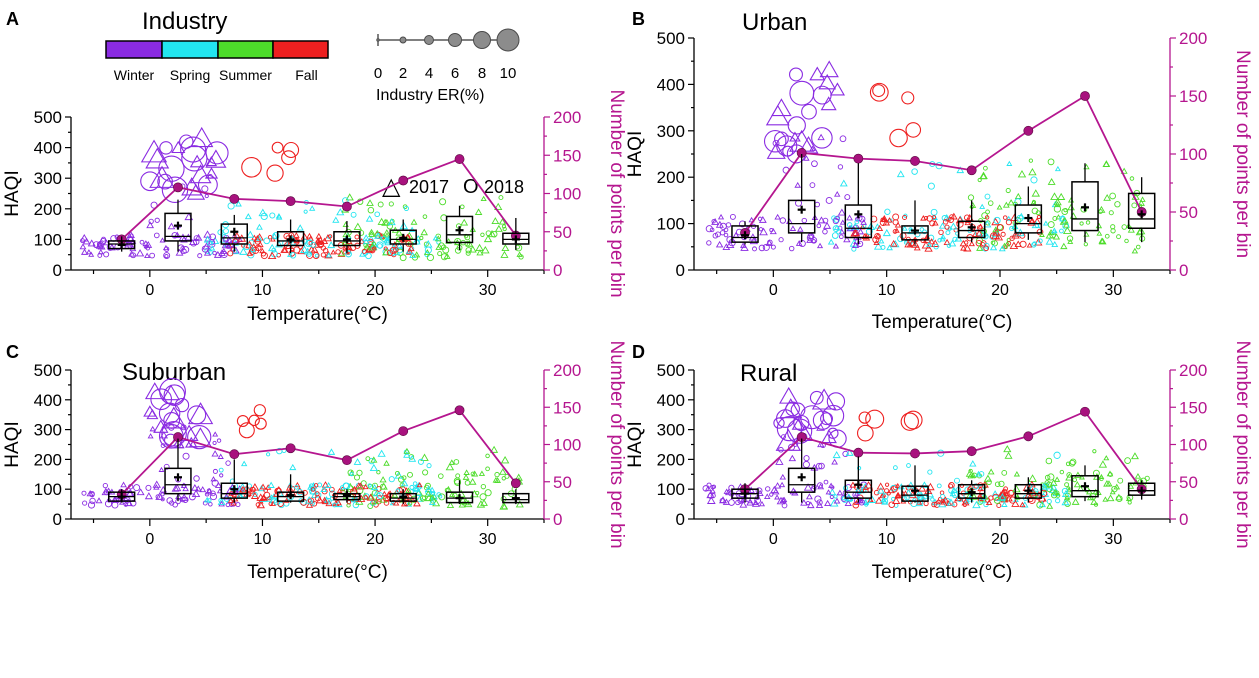  I want to click on year-2017-label: 2017, so click(429, 187).